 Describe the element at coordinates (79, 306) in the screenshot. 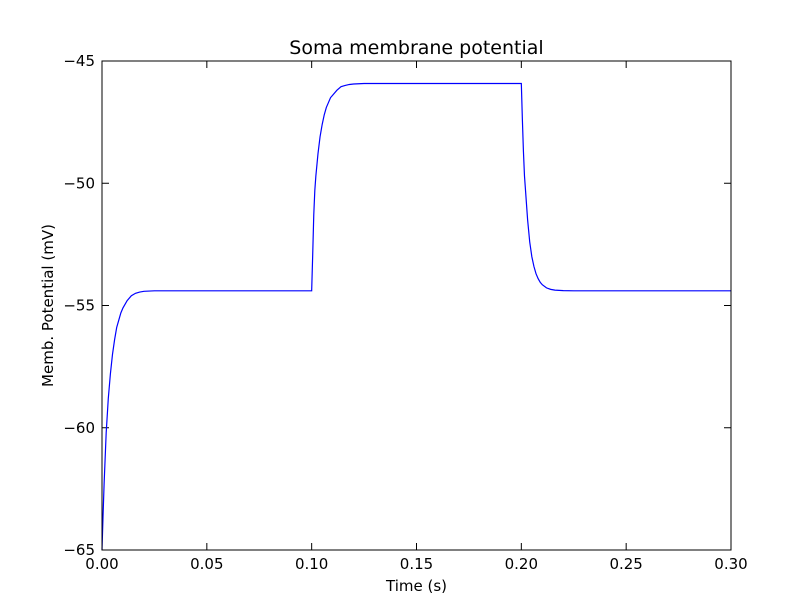

I see `y-tick-label: −55` at that location.